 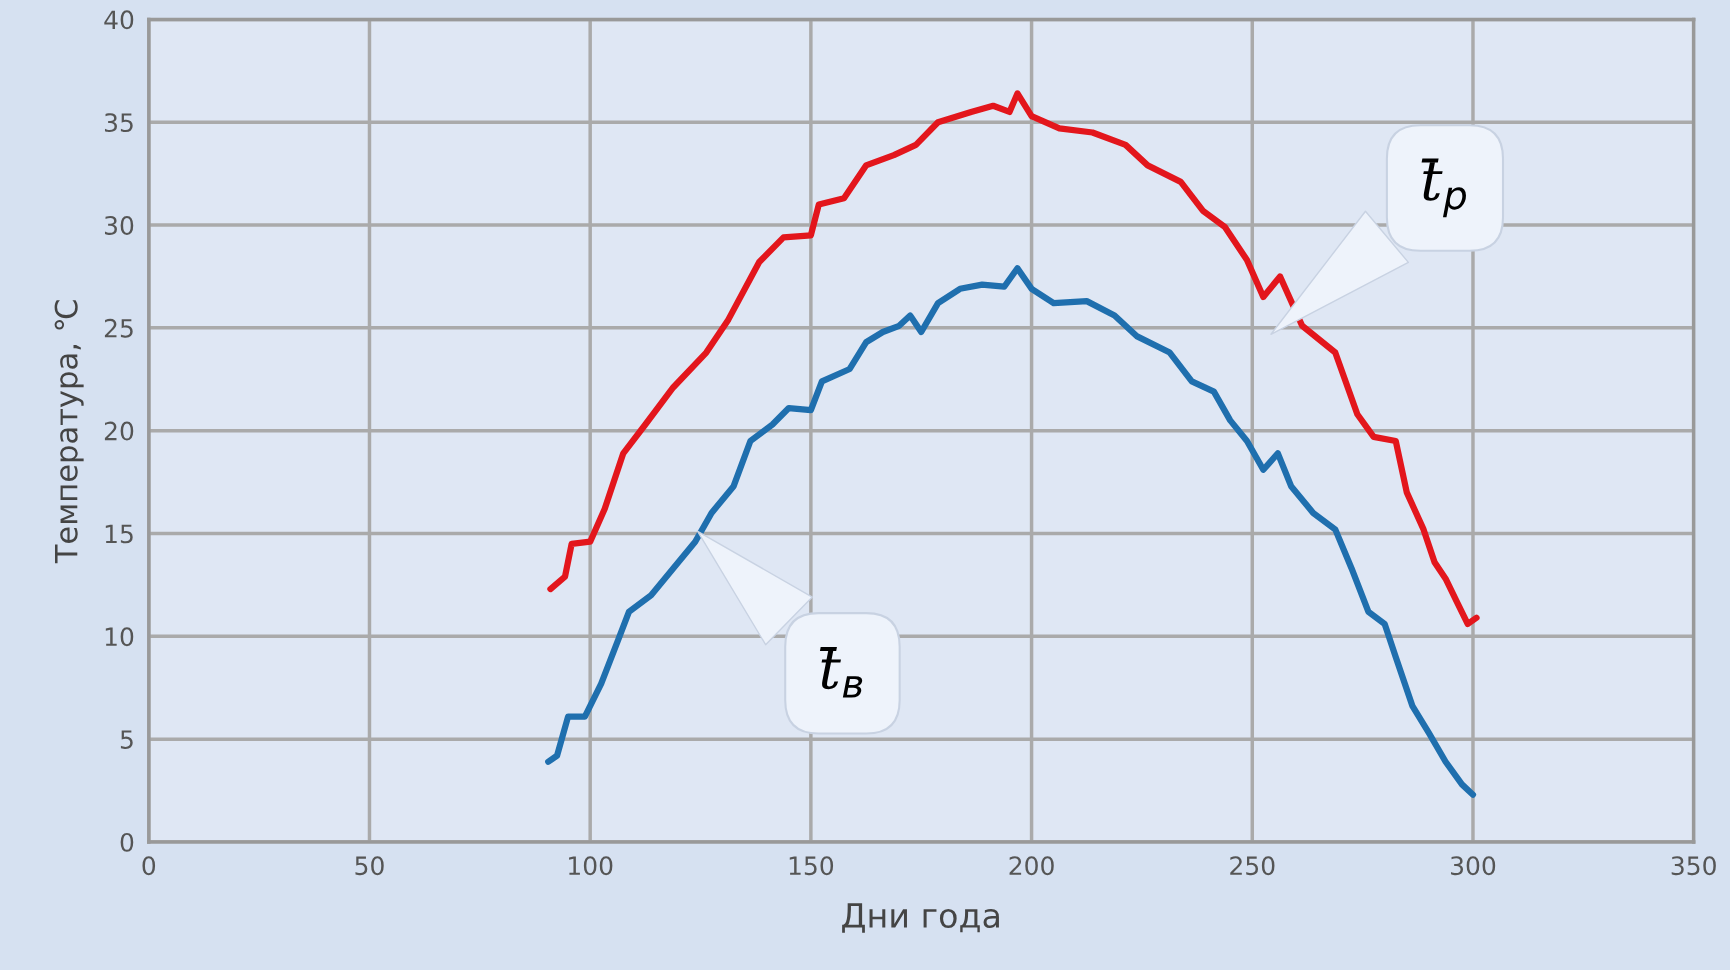 I want to click on x-tick-label: 350, so click(x=1693, y=866).